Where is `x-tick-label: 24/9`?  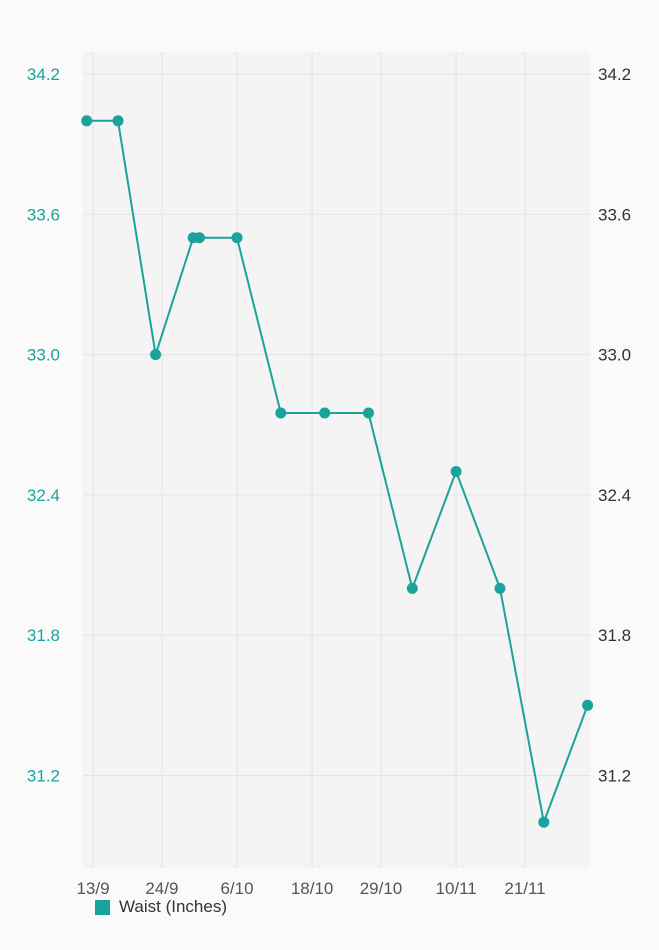
x-tick-label: 24/9 is located at coordinates (161, 888).